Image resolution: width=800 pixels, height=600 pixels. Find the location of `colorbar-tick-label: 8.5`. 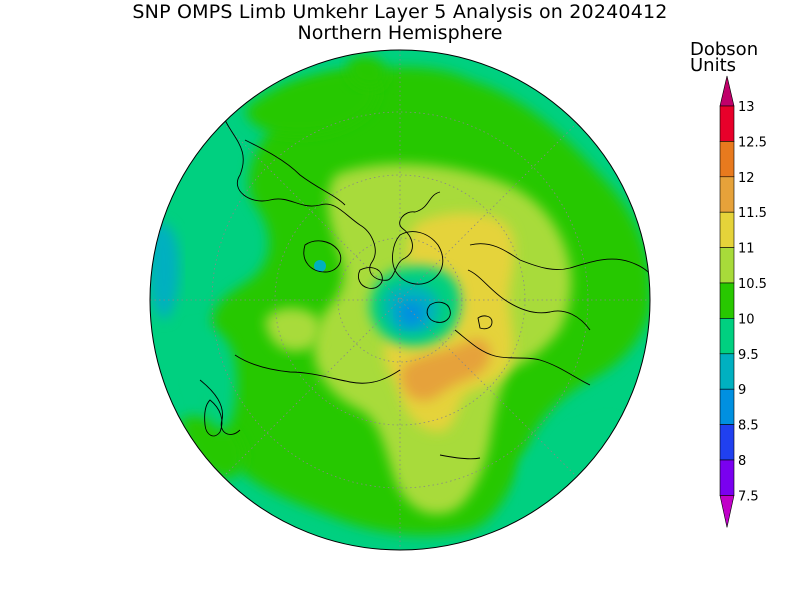

colorbar-tick-label: 8.5 is located at coordinates (748, 426).